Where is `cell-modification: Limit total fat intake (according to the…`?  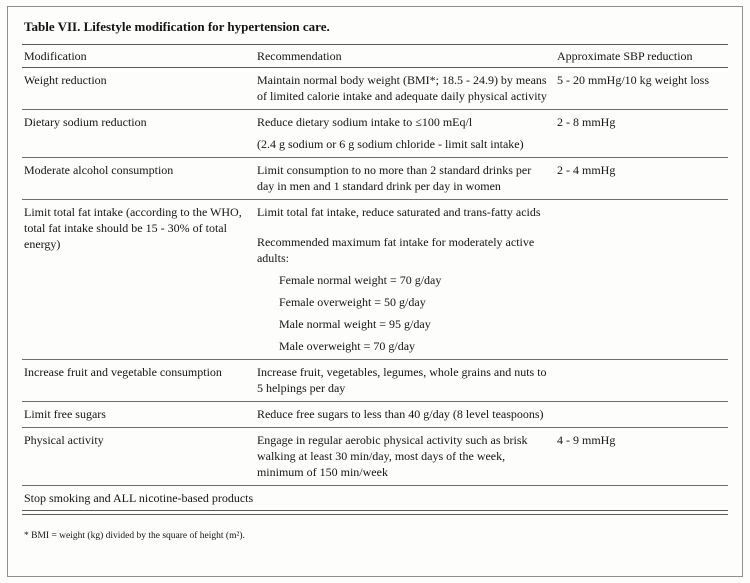 cell-modification: Limit total fat intake (according to the… is located at coordinates (138, 279).